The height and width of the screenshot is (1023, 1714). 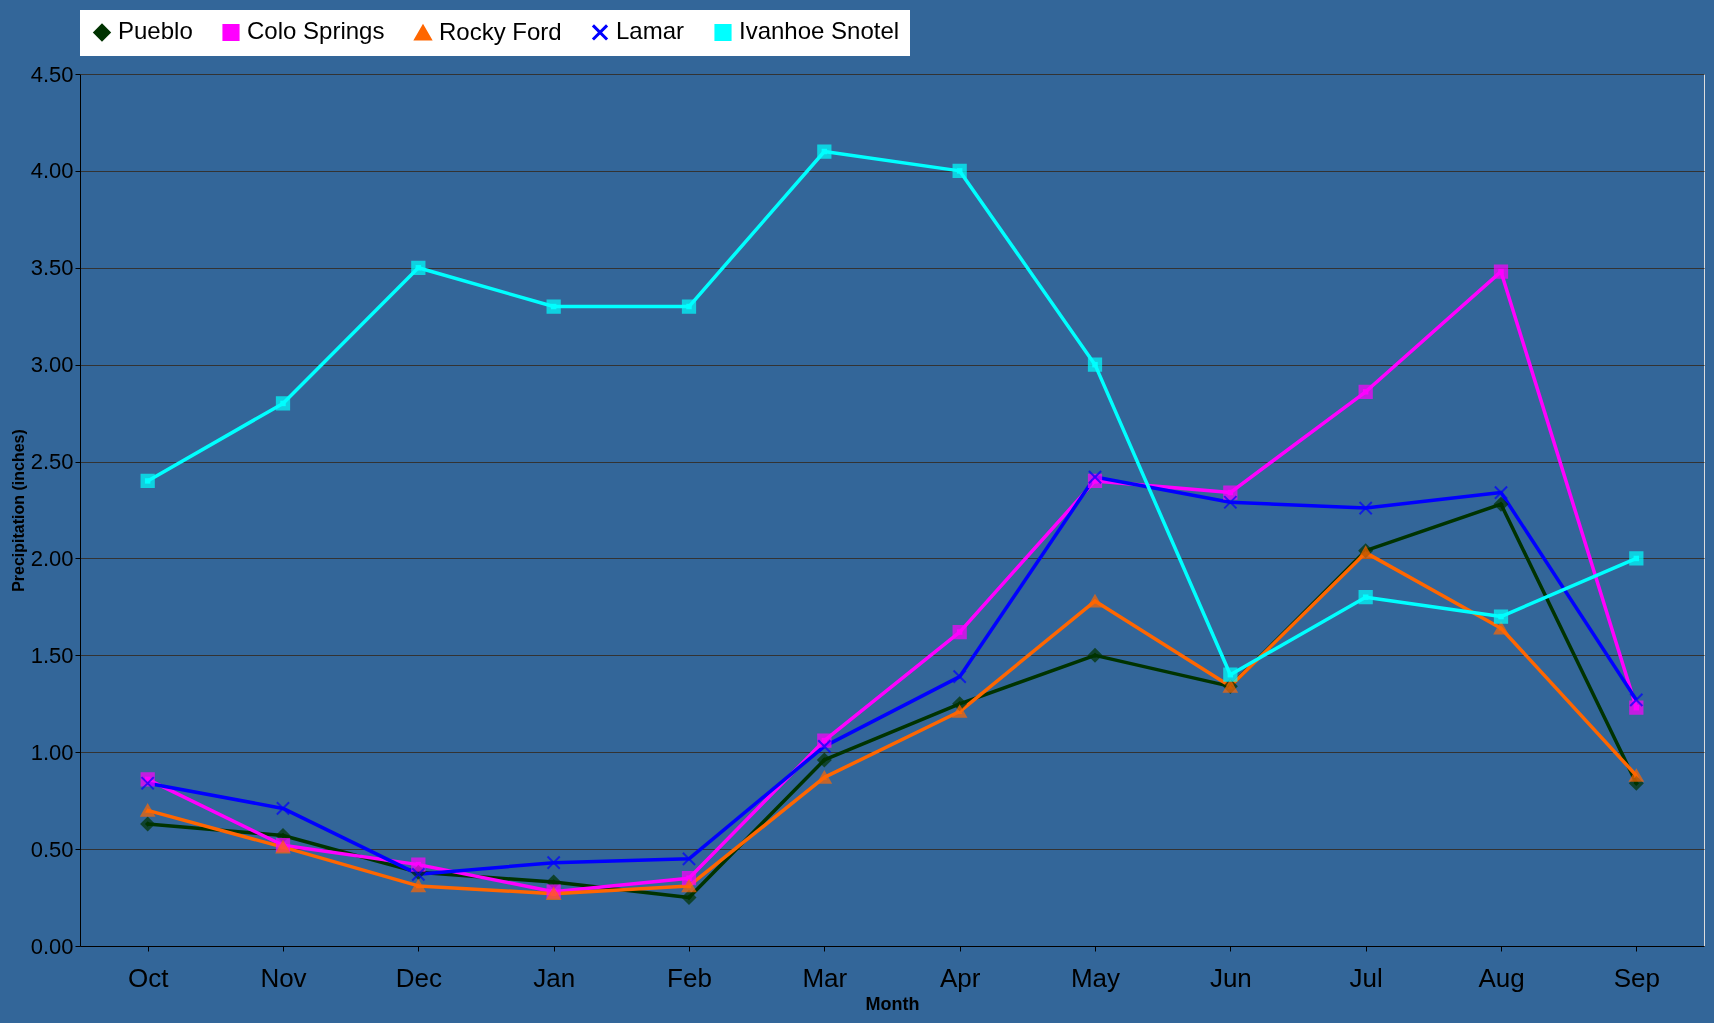 I want to click on x-tick-label: Jul, so click(x=1366, y=977).